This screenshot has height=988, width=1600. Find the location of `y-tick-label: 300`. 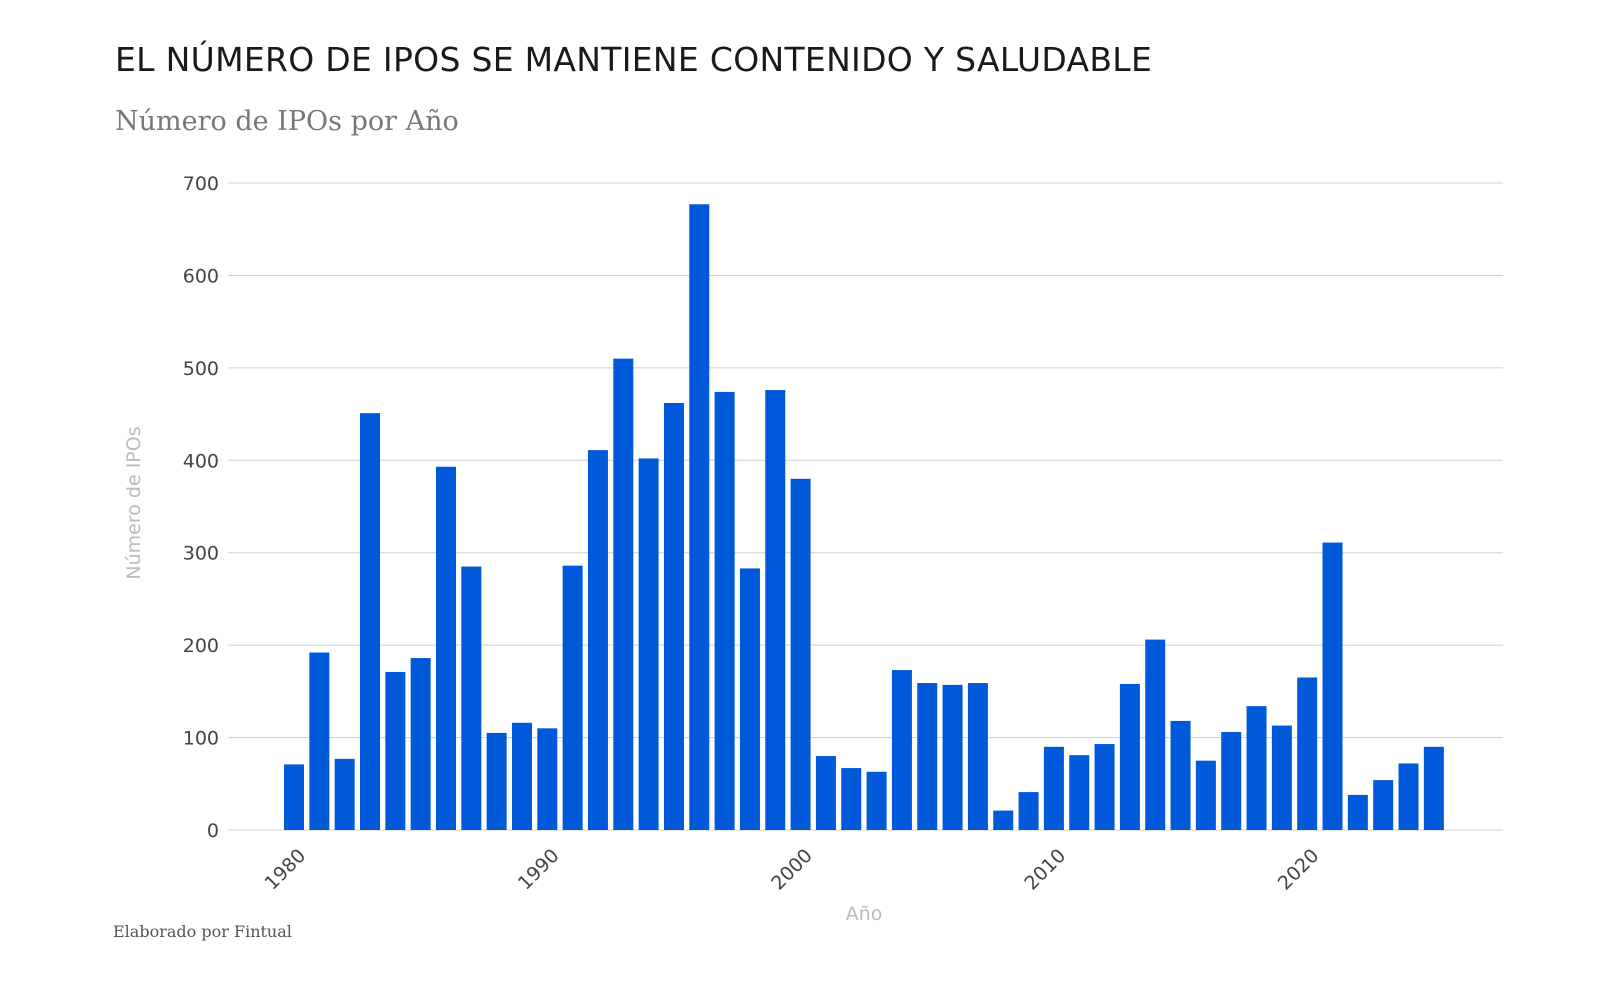

y-tick-label: 300 is located at coordinates (201, 554).